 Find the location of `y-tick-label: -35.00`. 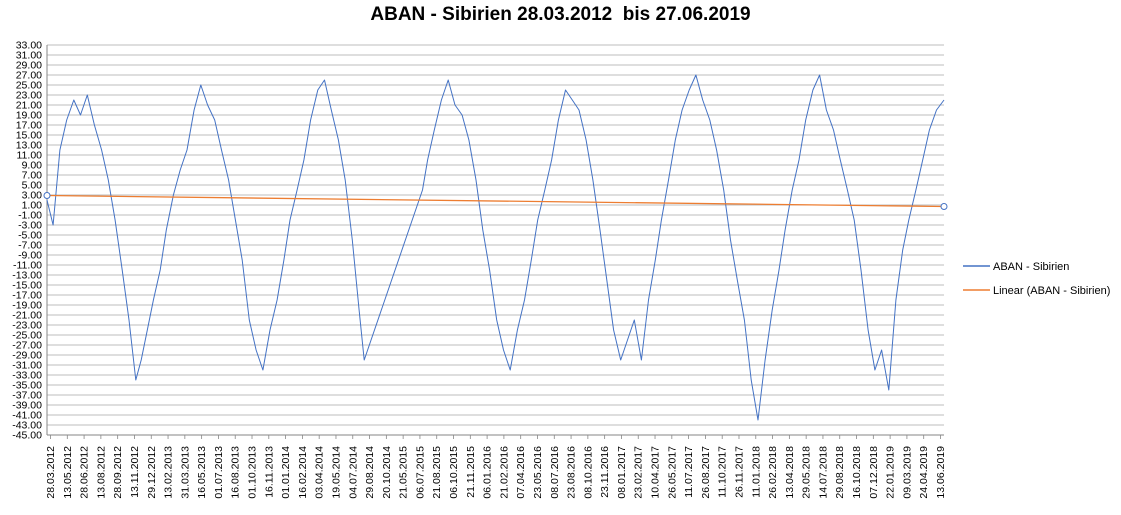

y-tick-label: -35.00 is located at coordinates (27, 386).